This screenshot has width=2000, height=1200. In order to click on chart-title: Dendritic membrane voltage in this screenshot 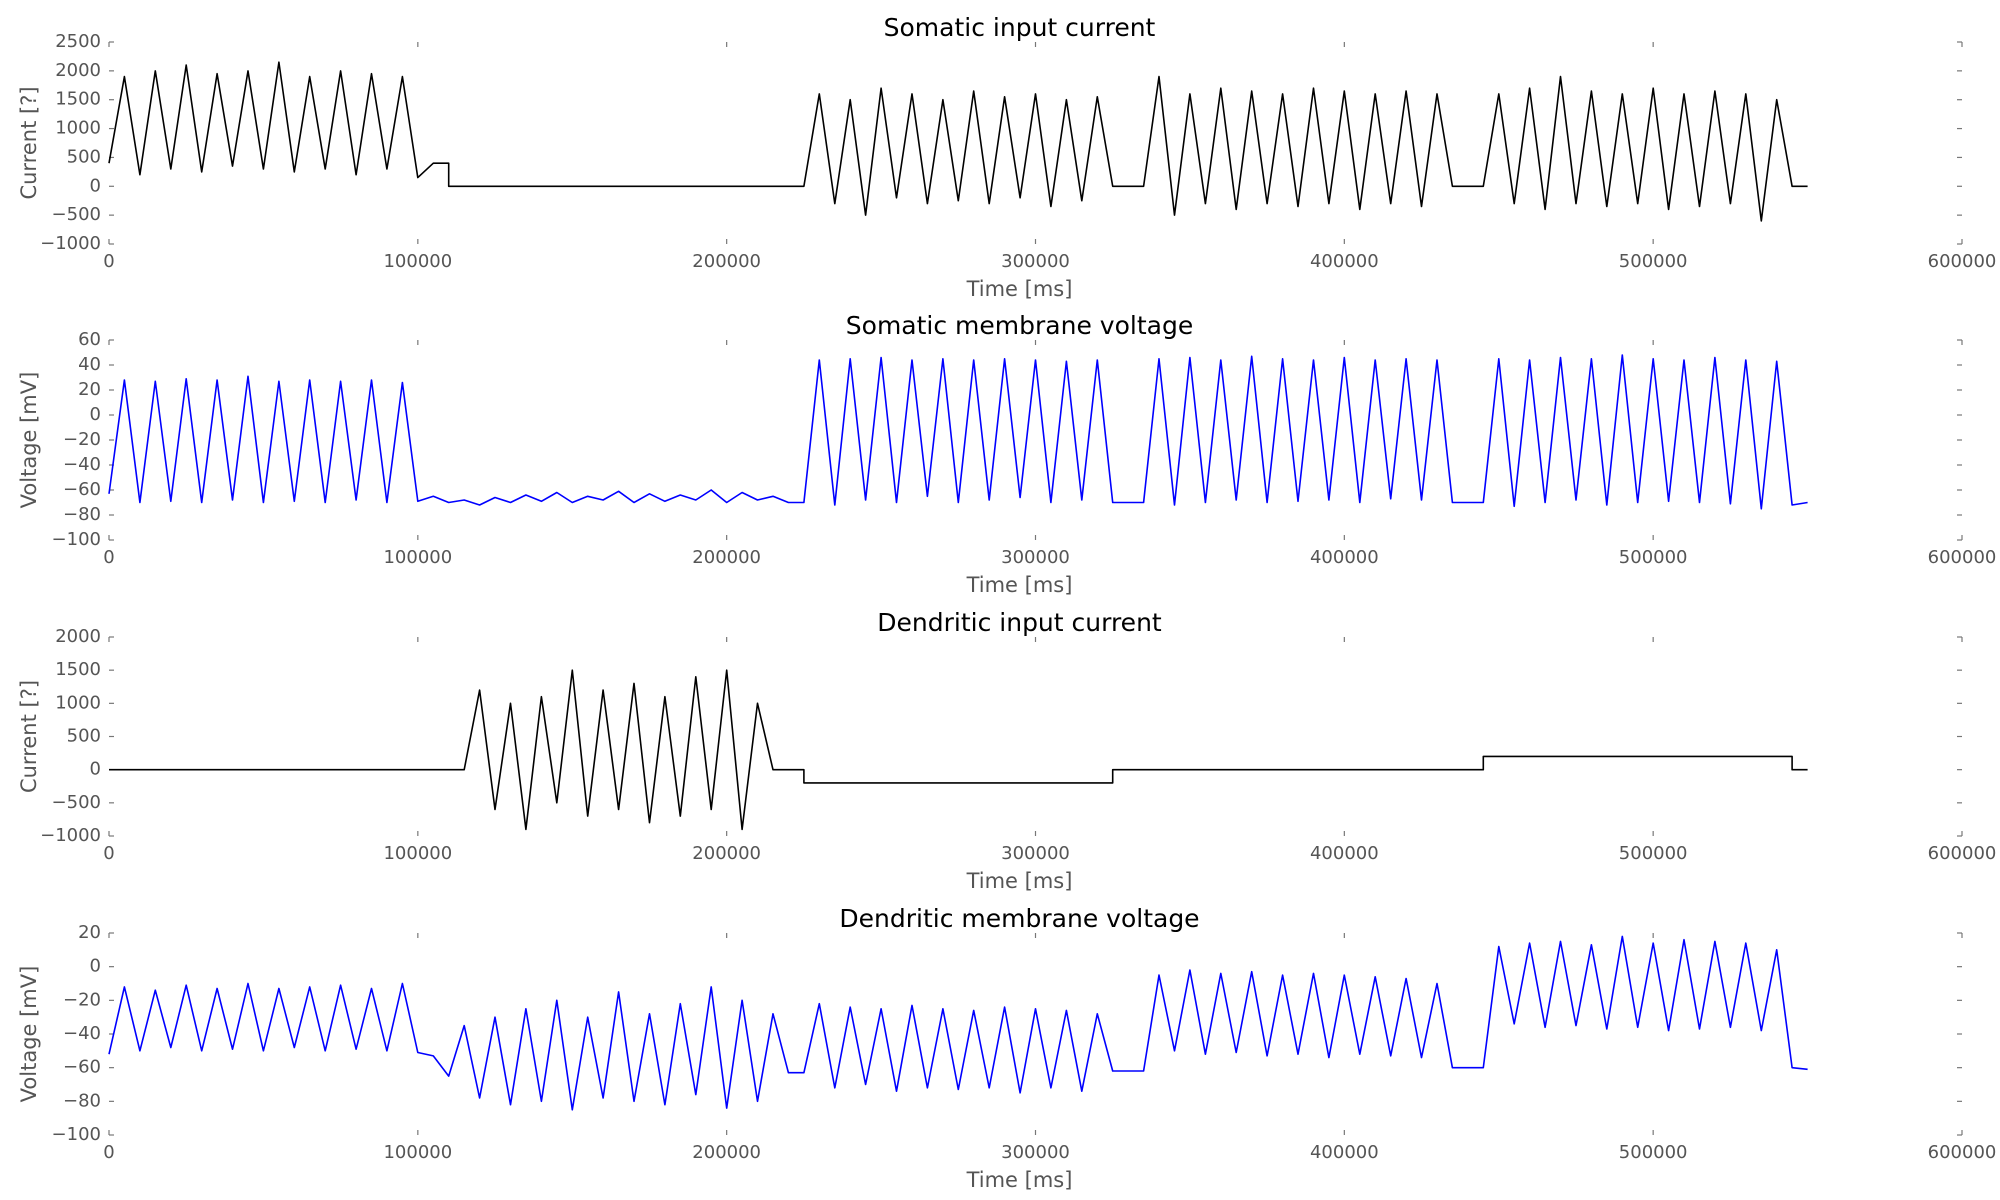, I will do `click(1019, 918)`.